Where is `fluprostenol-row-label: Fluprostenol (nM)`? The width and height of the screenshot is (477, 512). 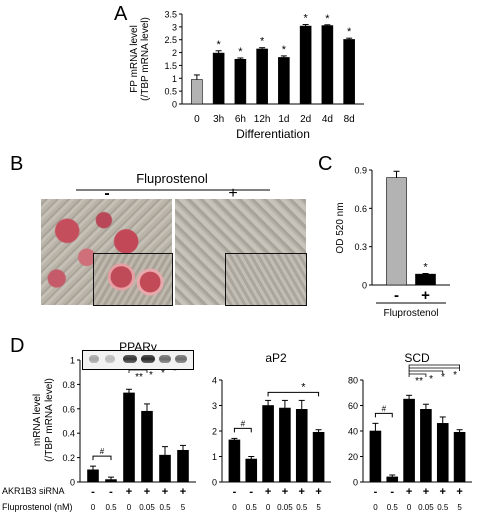
fluprostenol-row-label: Fluprostenol (nM) is located at coordinates (37, 507).